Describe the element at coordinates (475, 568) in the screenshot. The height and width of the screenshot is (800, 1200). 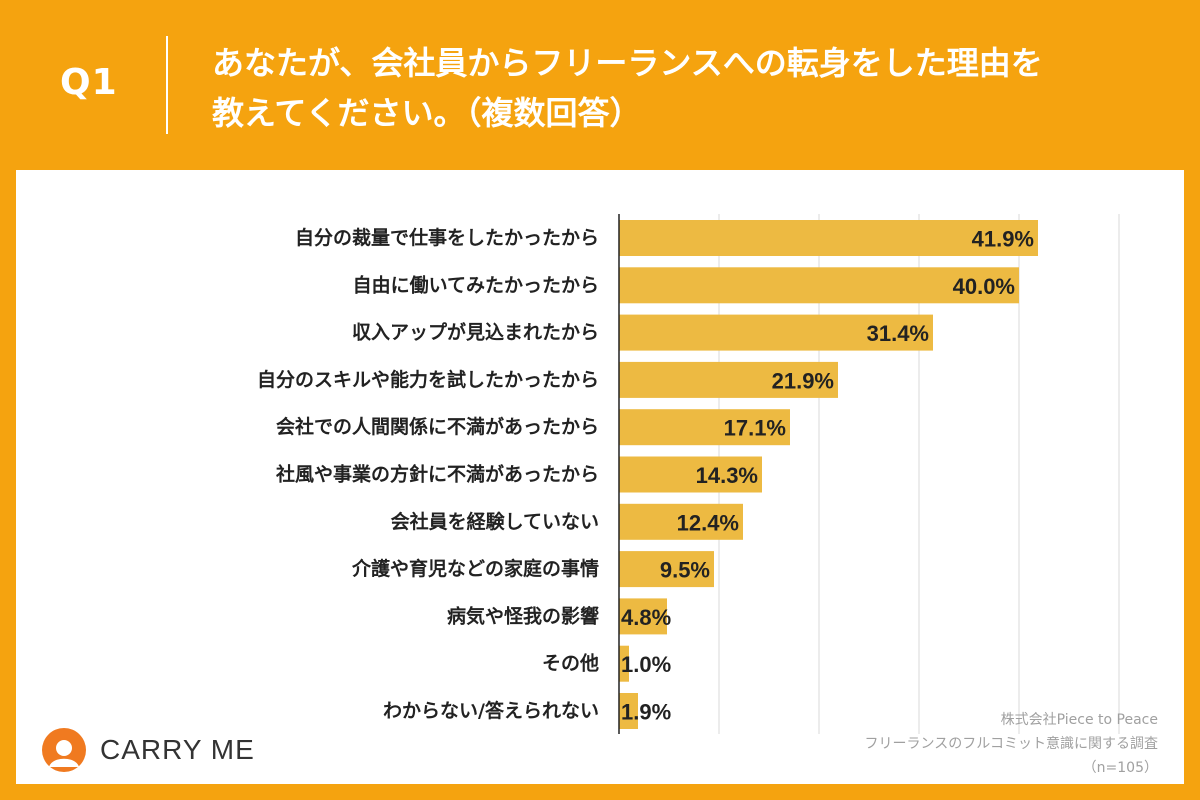
I see `category-label: 介護や育児などの家庭の事情` at that location.